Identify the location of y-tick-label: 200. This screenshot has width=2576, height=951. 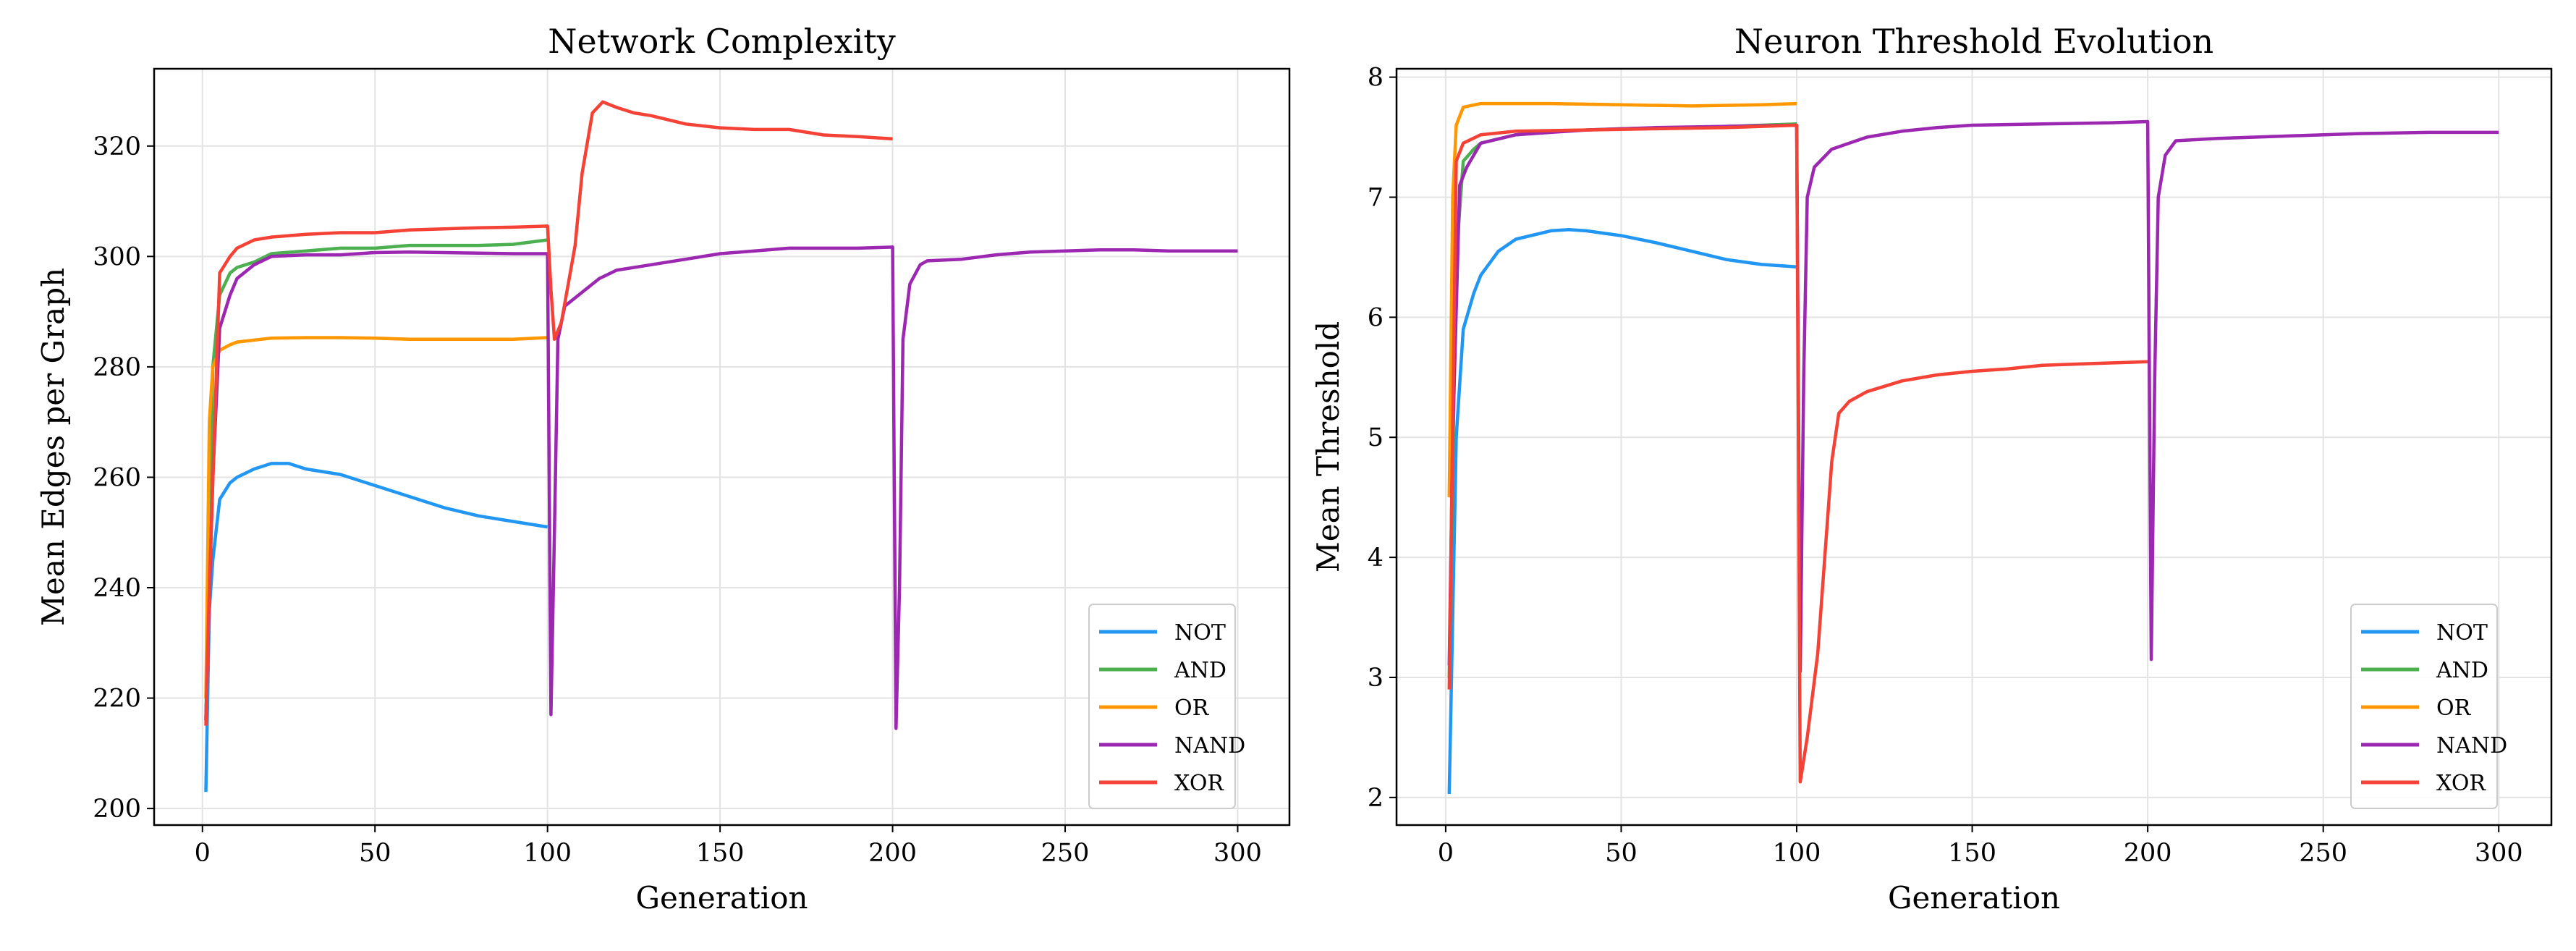
(117, 809).